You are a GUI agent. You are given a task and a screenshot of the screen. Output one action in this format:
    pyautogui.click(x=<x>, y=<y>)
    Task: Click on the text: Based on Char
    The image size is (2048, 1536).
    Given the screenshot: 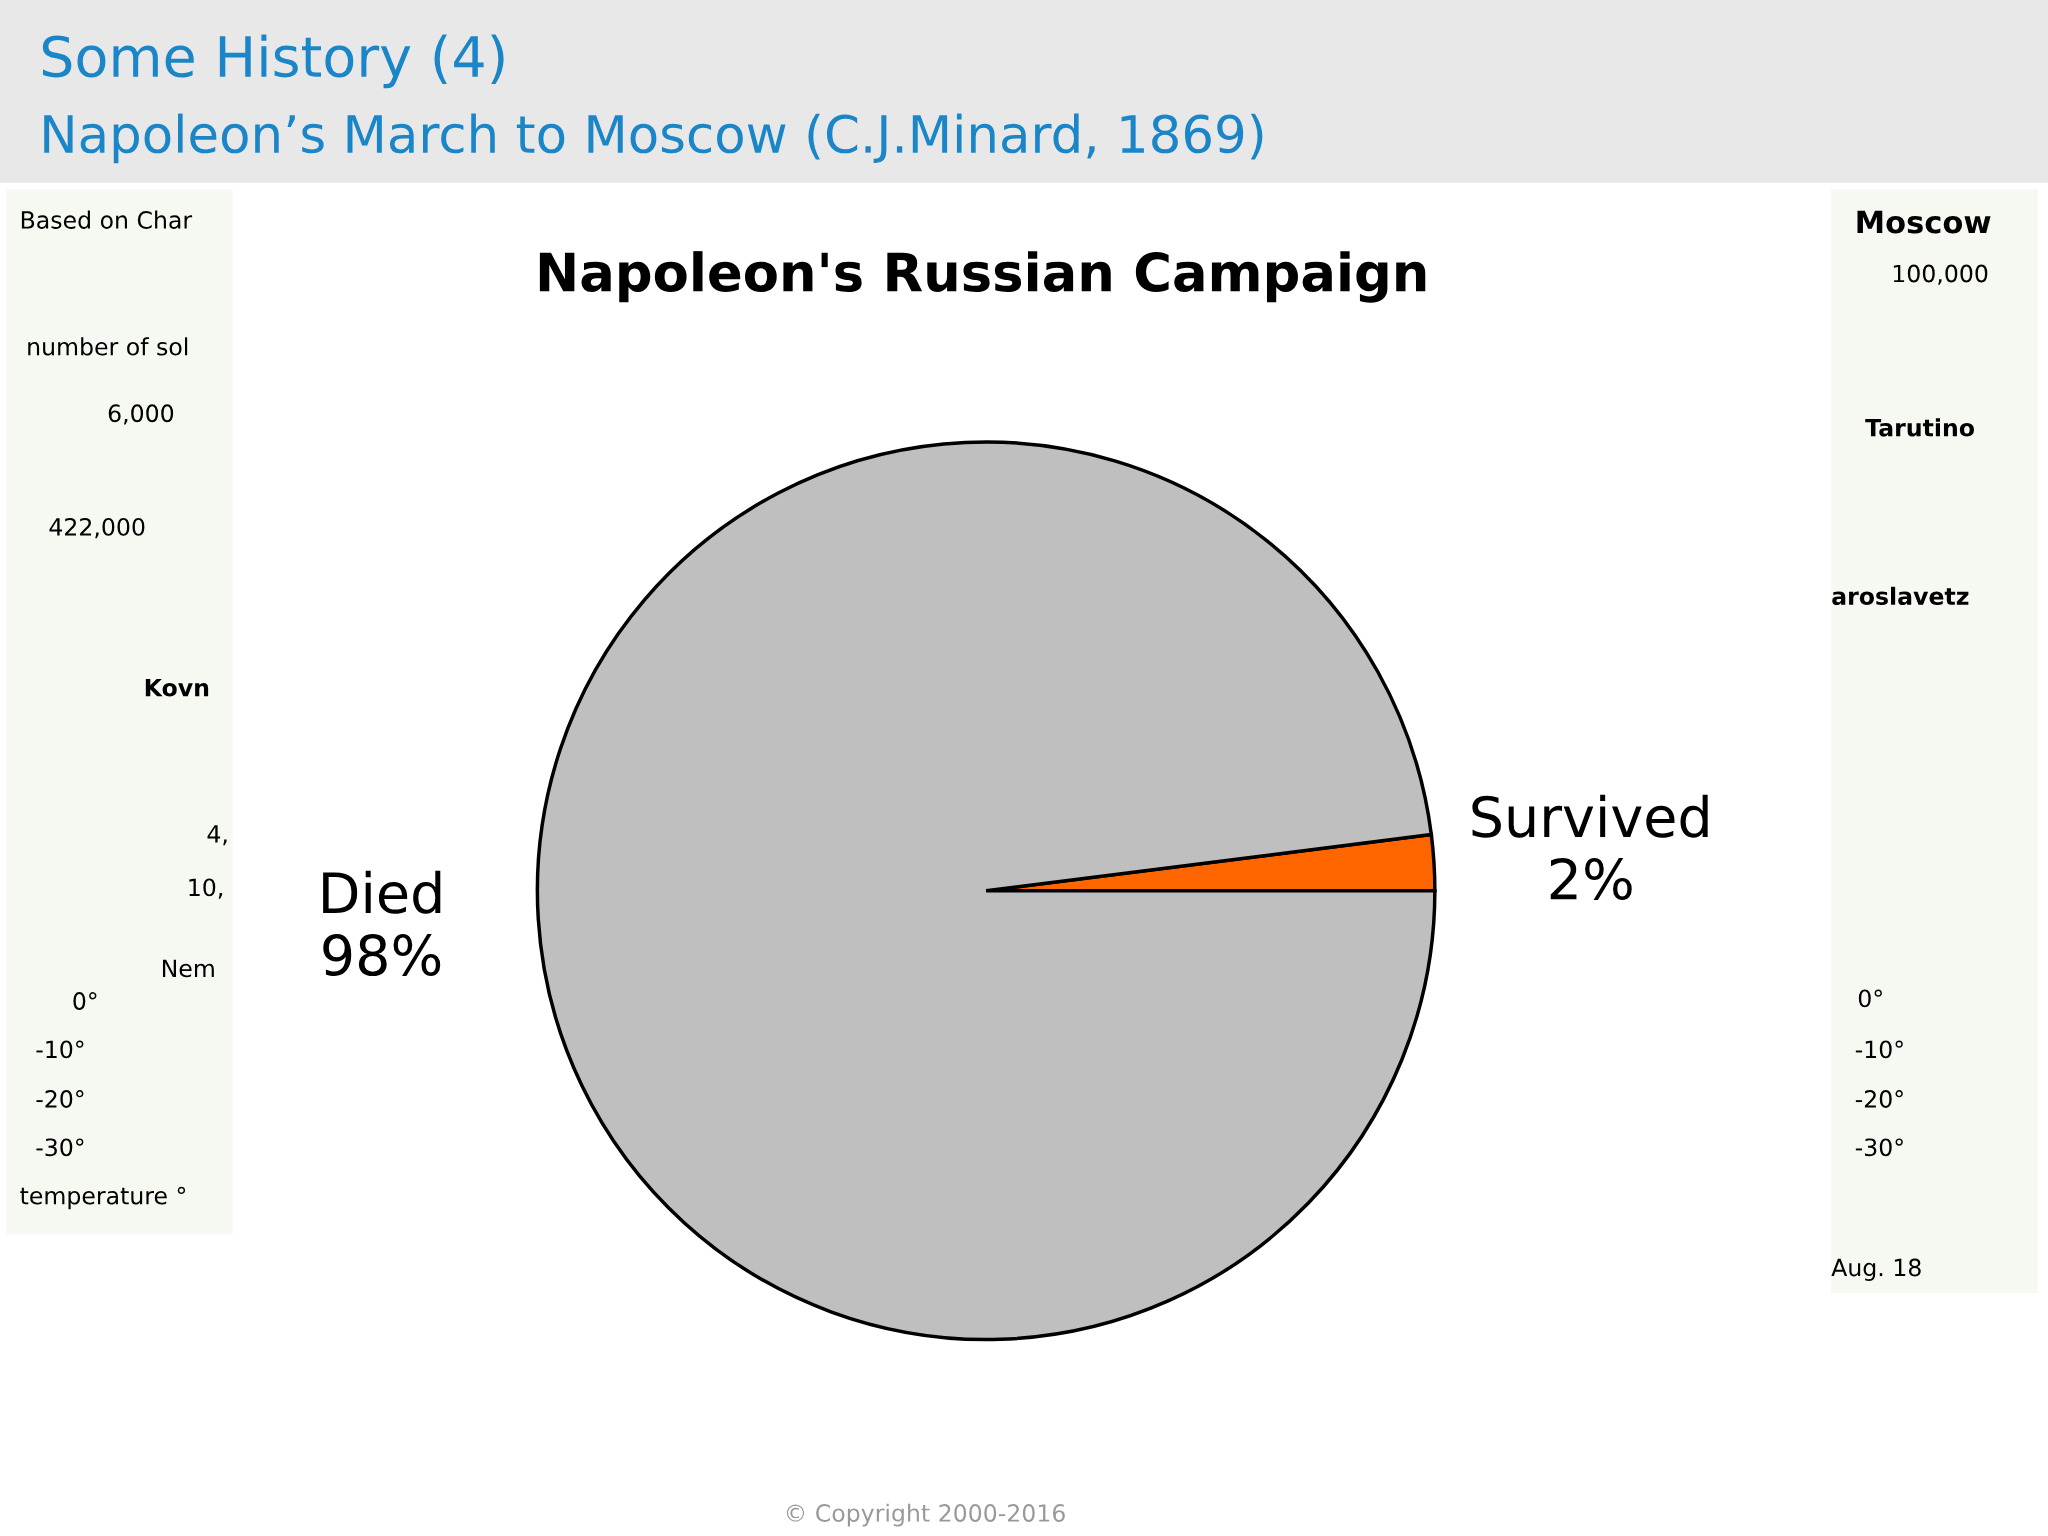 What is the action you would take?
    pyautogui.click(x=107, y=219)
    